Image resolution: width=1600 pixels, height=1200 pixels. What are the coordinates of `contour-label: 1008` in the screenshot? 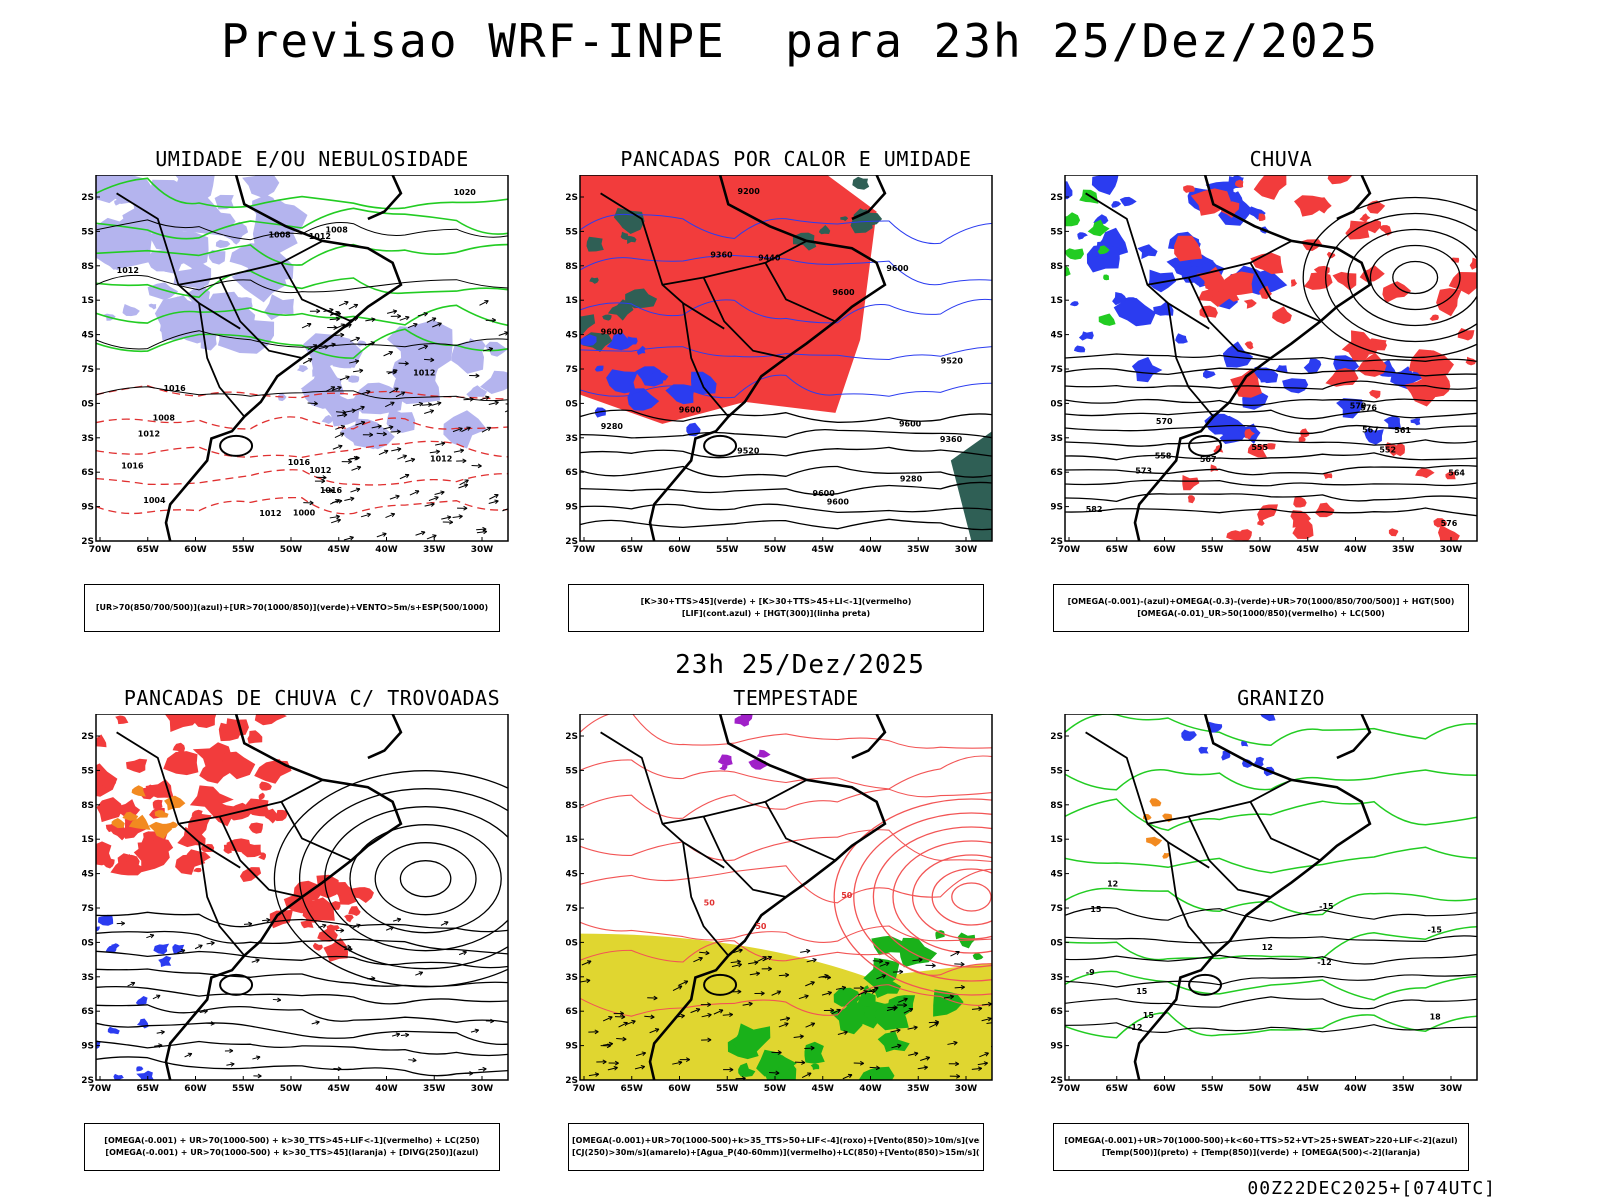 It's located at (279, 234).